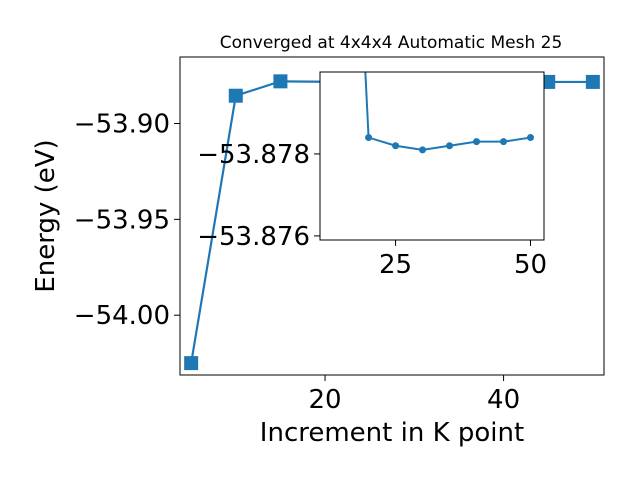 The width and height of the screenshot is (640, 480). What do you see at coordinates (391, 43) in the screenshot?
I see `chart-title: Converged at 4x4x4 Automatic Mesh 25` at bounding box center [391, 43].